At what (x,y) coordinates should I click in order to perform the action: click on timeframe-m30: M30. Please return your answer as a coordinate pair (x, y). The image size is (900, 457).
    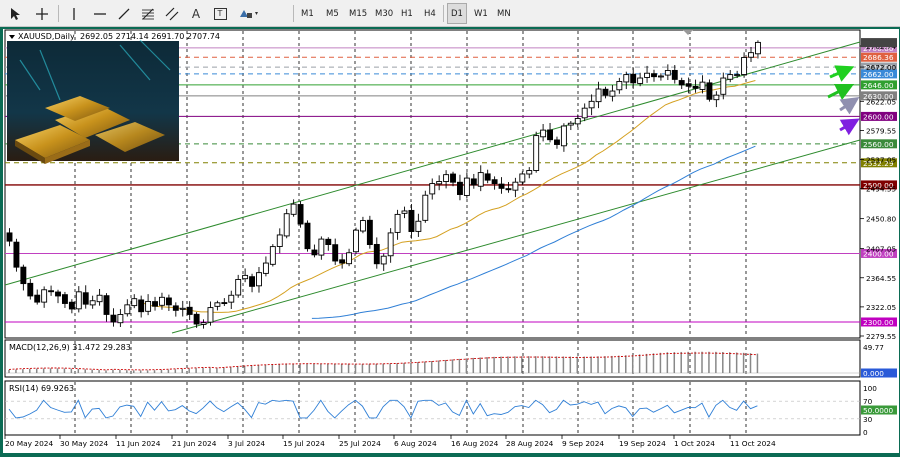
    Looking at the image, I should click on (384, 13).